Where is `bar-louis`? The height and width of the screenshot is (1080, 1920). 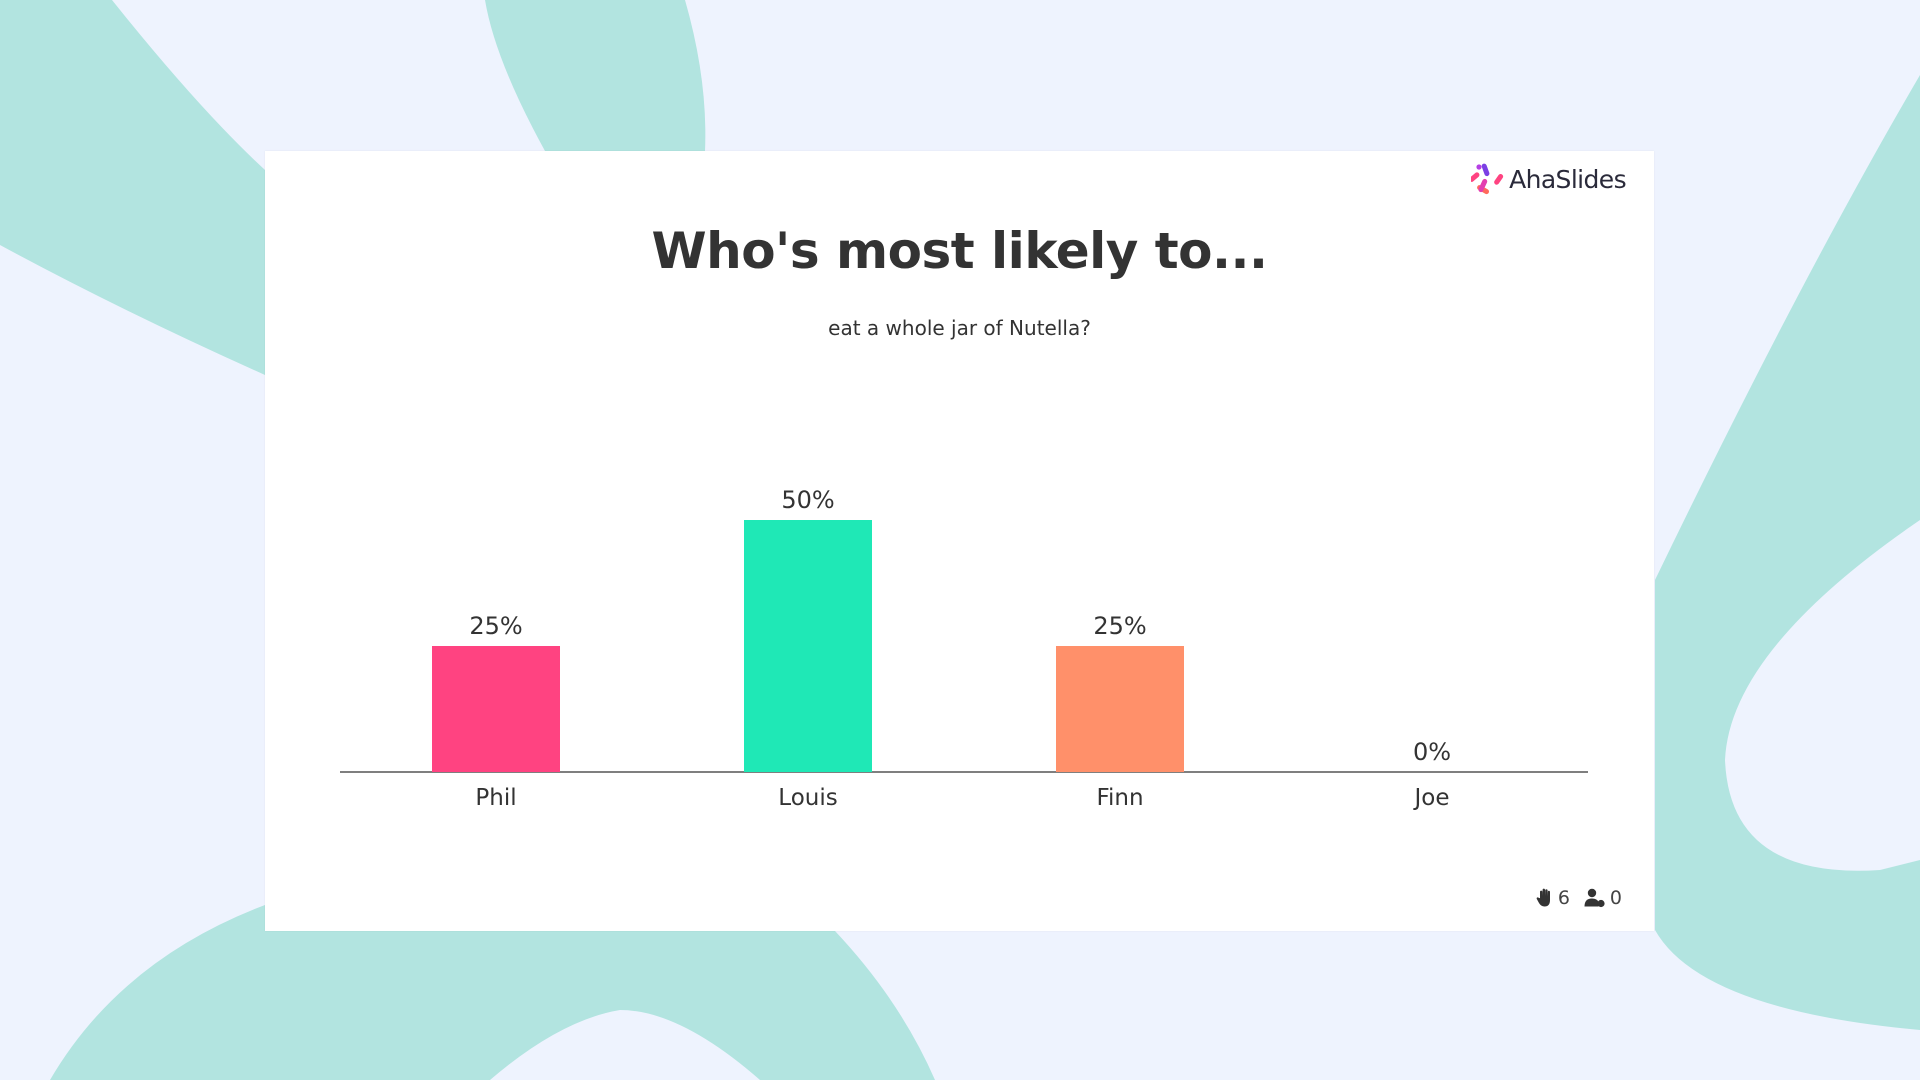 bar-louis is located at coordinates (808, 646).